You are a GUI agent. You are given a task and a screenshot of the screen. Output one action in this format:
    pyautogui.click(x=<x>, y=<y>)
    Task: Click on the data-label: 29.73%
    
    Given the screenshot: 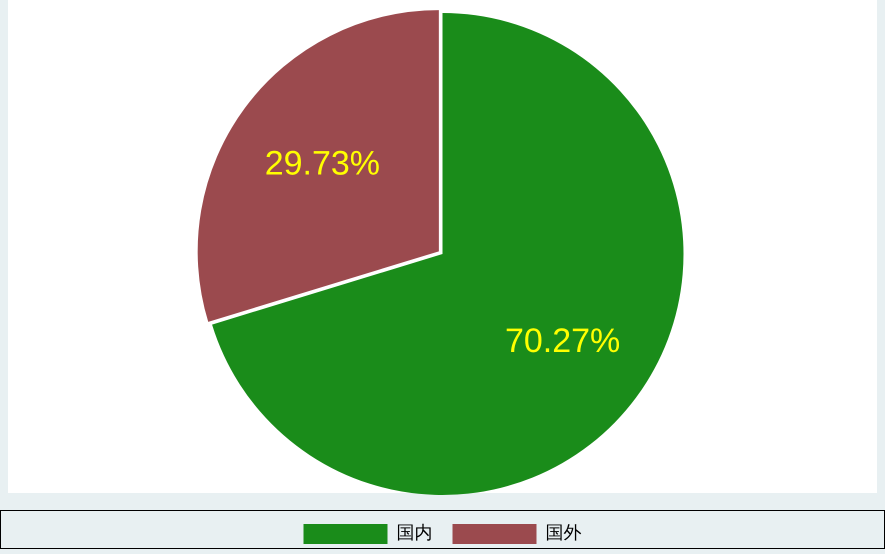 What is the action you would take?
    pyautogui.click(x=322, y=163)
    